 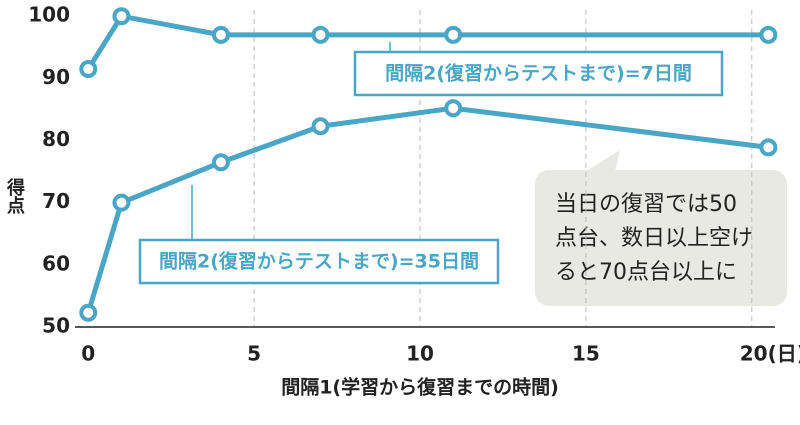 I want to click on y-tick-label: 100, so click(x=49, y=15).